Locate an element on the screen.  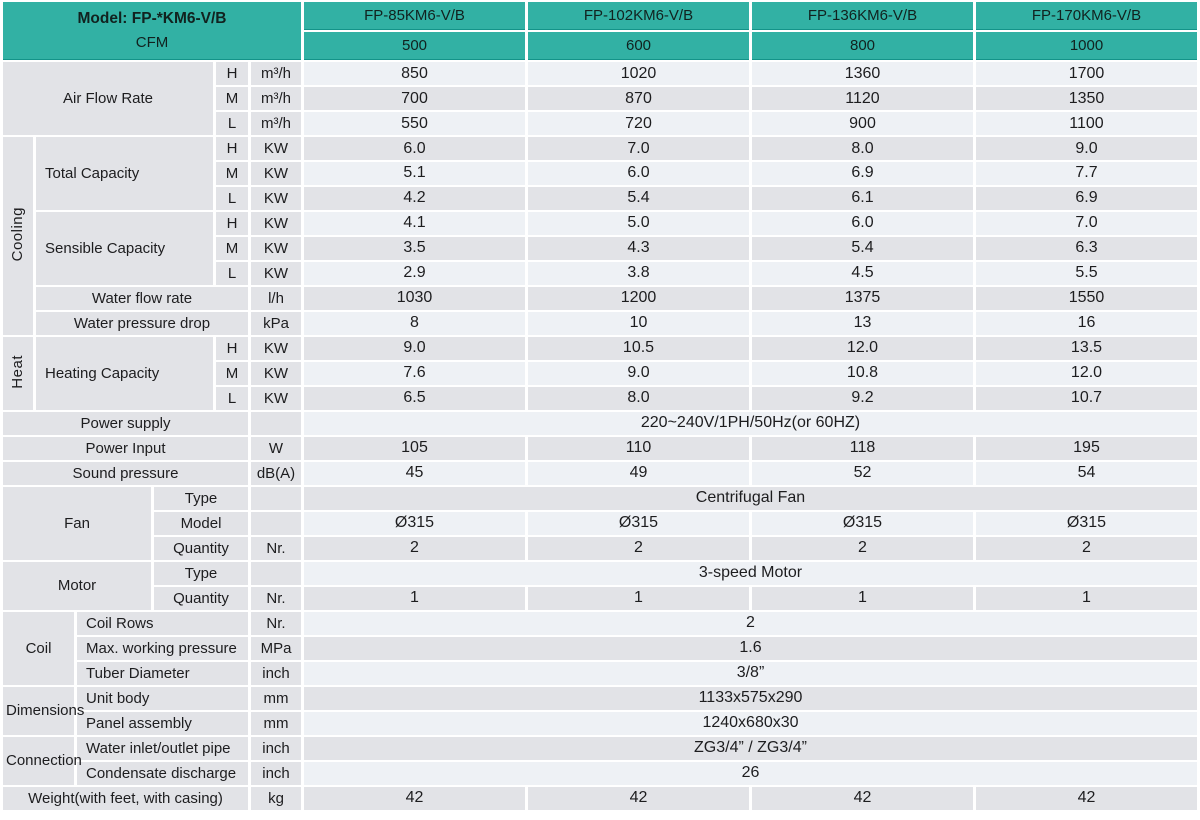
power-input-label: Power Input is located at coordinates (125, 448).